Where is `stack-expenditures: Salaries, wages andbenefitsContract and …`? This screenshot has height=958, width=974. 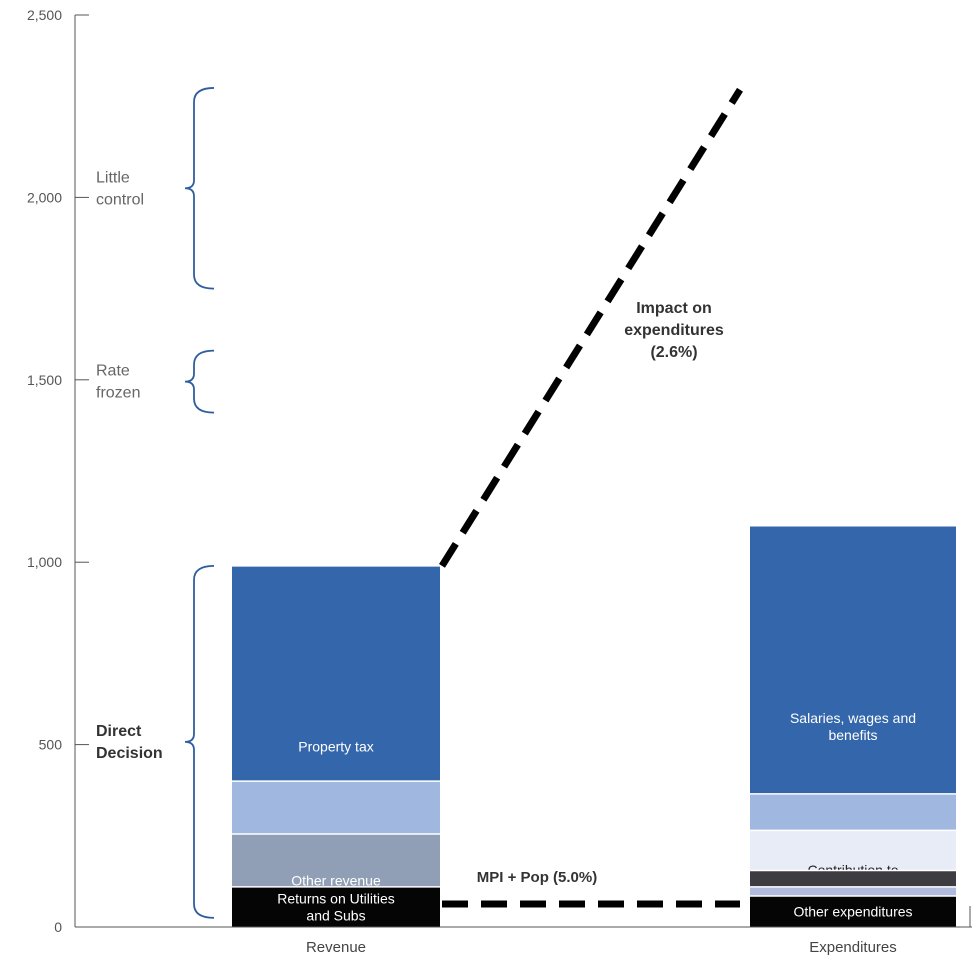
stack-expenditures: Salaries, wages andbenefitsContract and … is located at coordinates (853, 725).